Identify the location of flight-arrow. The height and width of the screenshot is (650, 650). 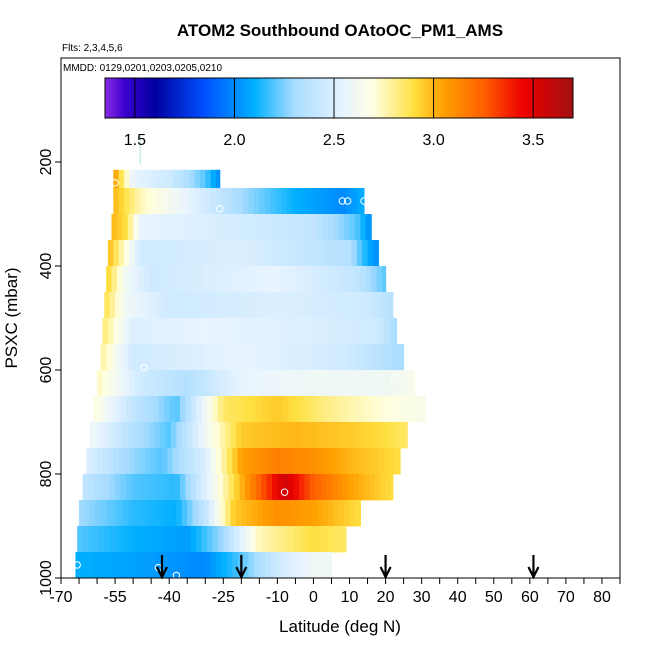
(161, 567).